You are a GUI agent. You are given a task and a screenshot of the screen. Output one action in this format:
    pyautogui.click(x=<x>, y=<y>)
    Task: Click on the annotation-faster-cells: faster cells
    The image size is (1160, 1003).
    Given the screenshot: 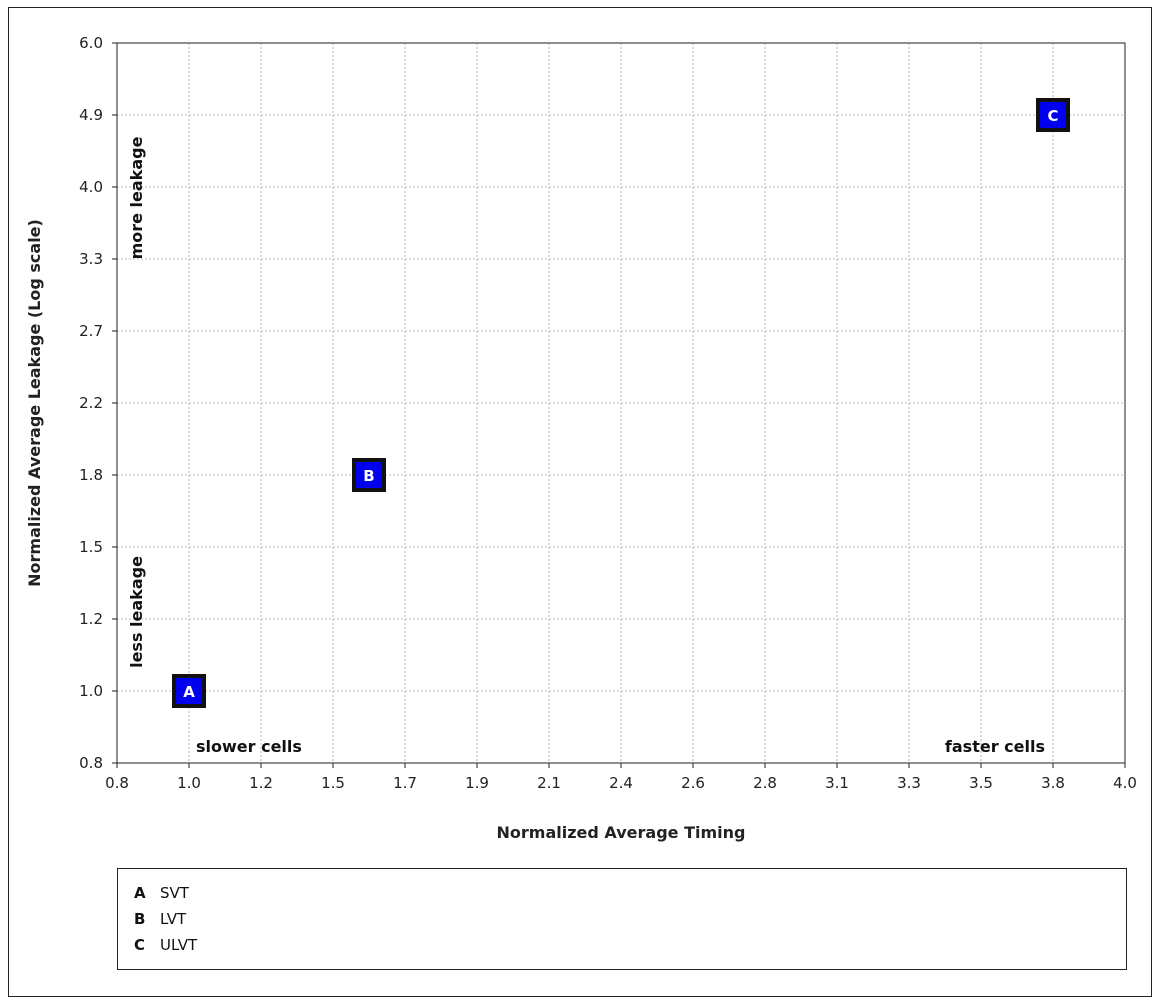 What is the action you would take?
    pyautogui.click(x=995, y=746)
    